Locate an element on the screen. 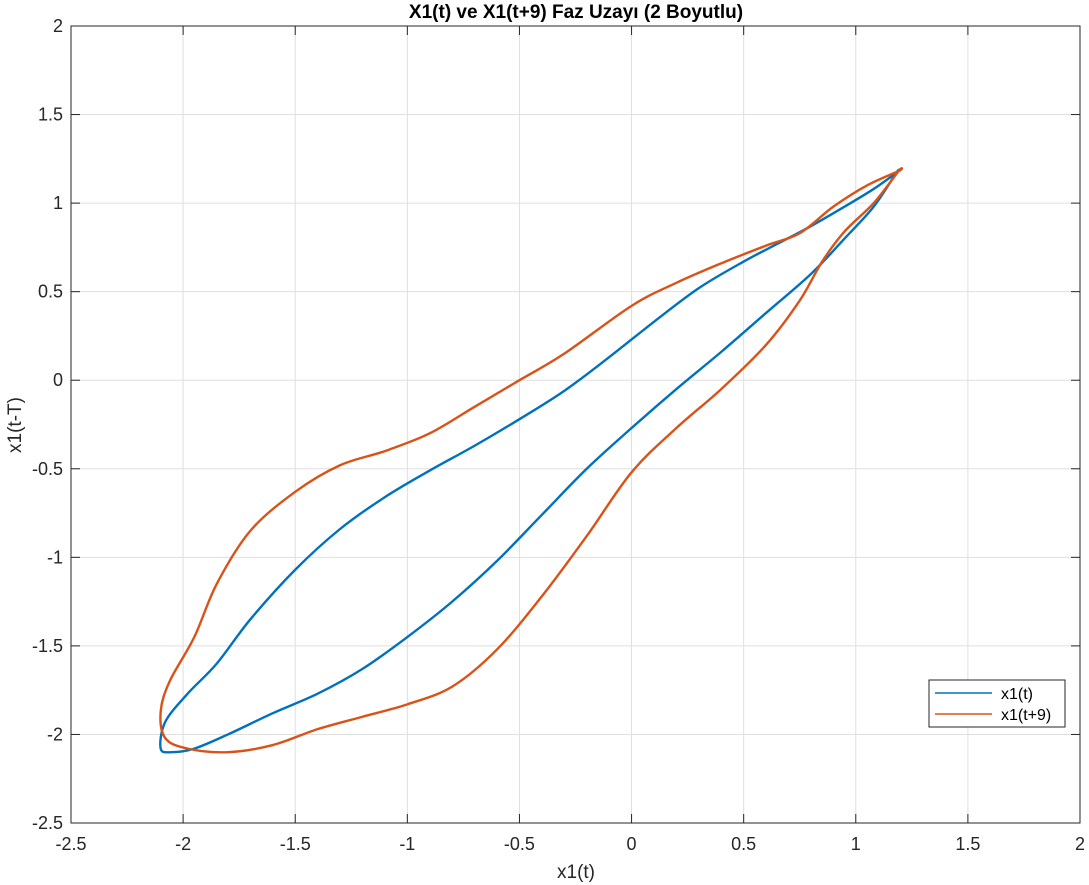  x-tick-label: -1 is located at coordinates (407, 844).